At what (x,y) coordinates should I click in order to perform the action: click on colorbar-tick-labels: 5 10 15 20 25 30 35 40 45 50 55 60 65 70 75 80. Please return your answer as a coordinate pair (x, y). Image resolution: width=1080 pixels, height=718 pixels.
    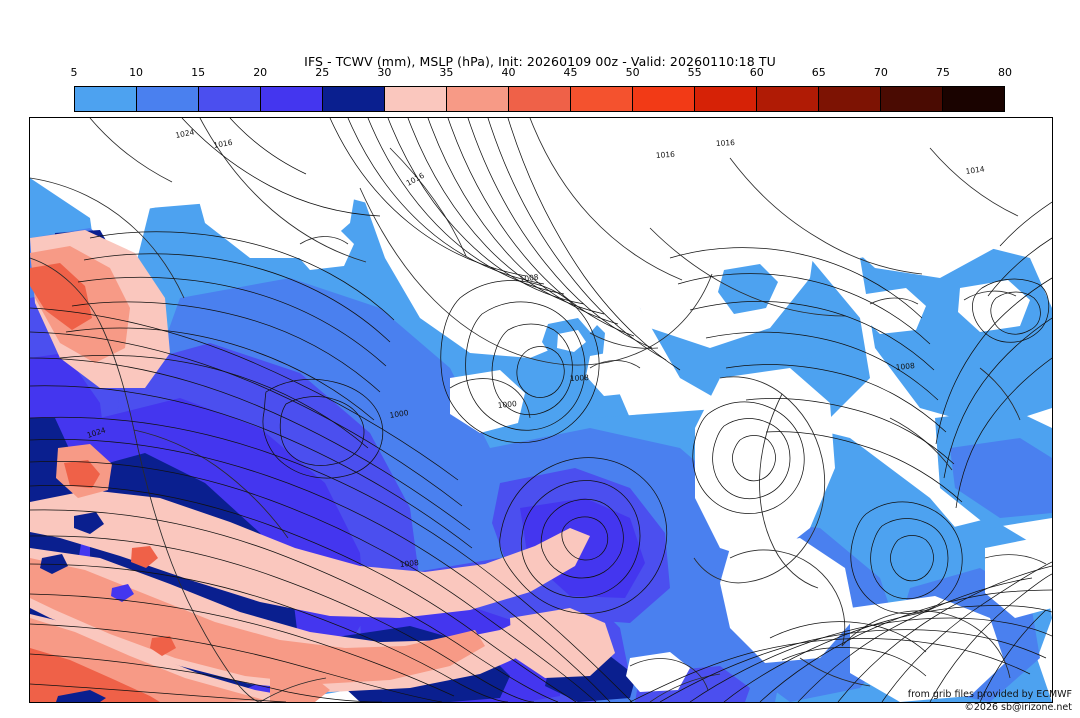
    Looking at the image, I should click on (541, 74).